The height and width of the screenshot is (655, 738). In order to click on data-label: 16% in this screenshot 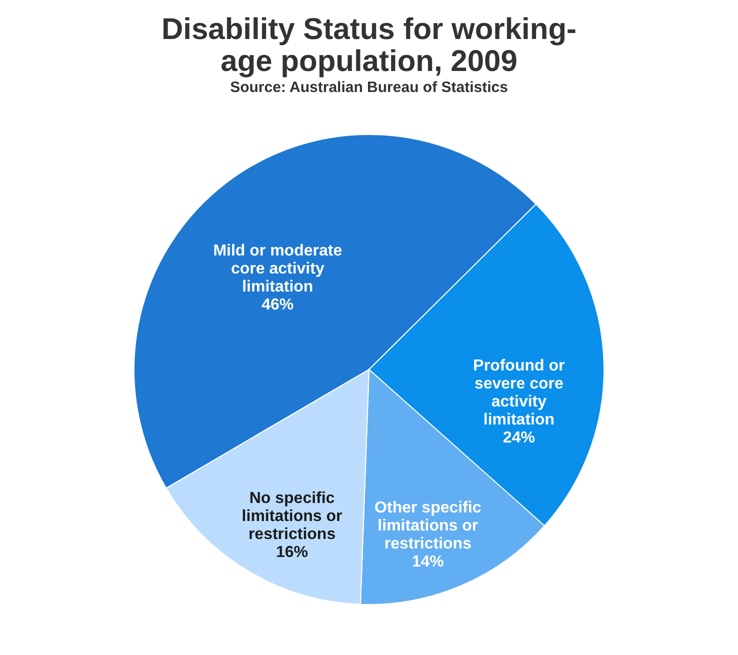, I will do `click(292, 553)`.